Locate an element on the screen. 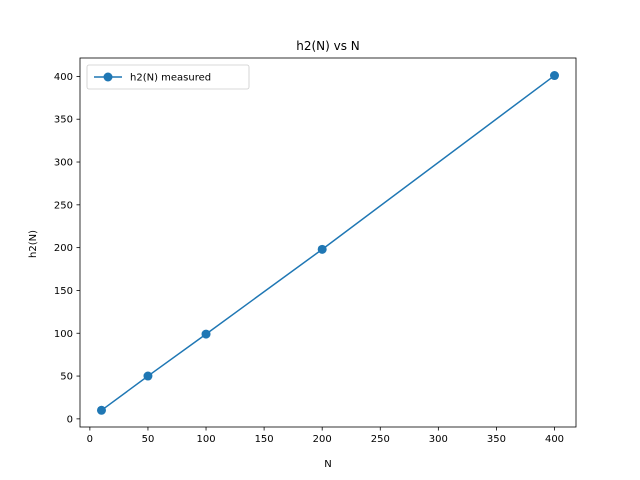 Image resolution: width=640 pixels, height=480 pixels. x-axis-ticks: 0 50 100 150 200 250 300 350 400 is located at coordinates (325, 436).